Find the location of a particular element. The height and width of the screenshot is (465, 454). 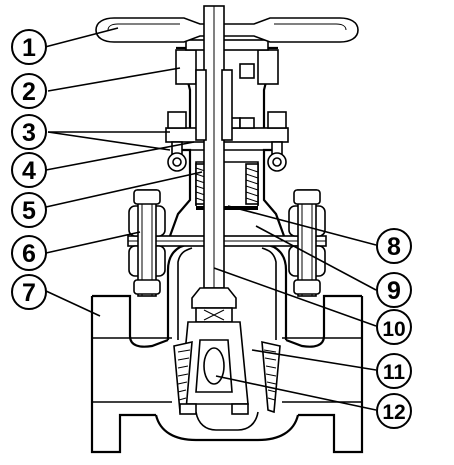

stem is located at coordinates (214, 157).